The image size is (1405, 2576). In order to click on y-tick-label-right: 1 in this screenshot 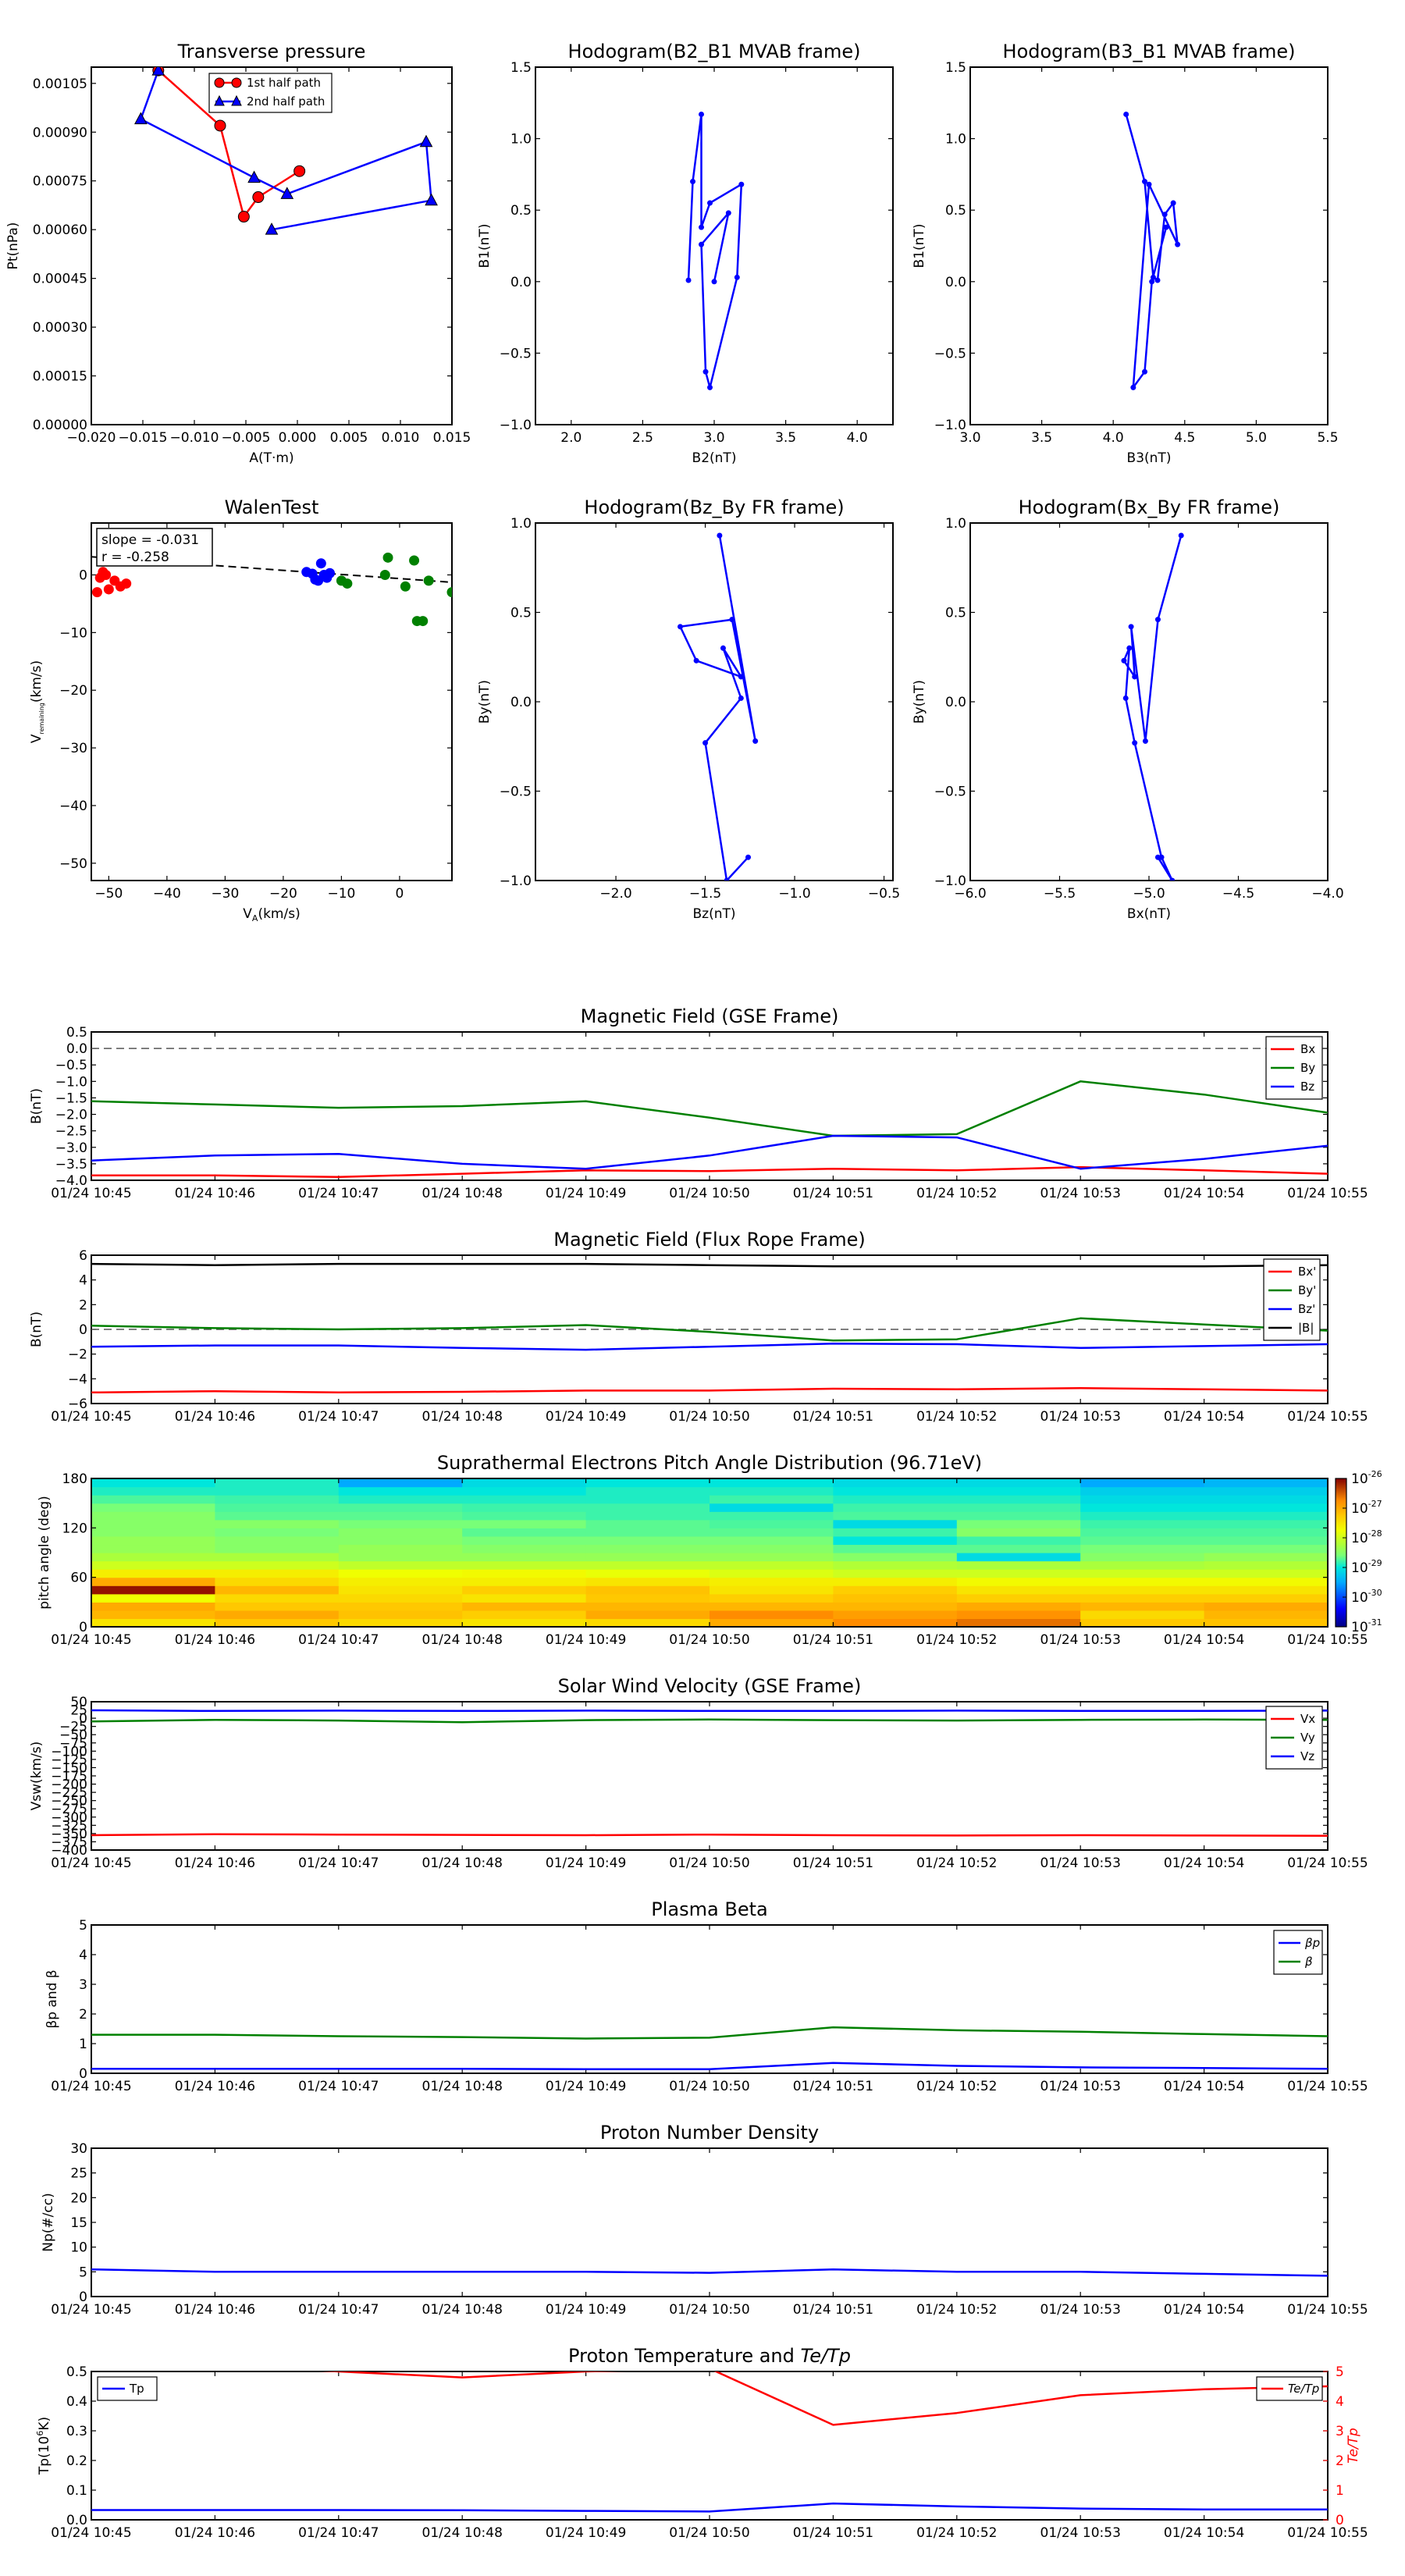, I will do `click(1340, 2491)`.